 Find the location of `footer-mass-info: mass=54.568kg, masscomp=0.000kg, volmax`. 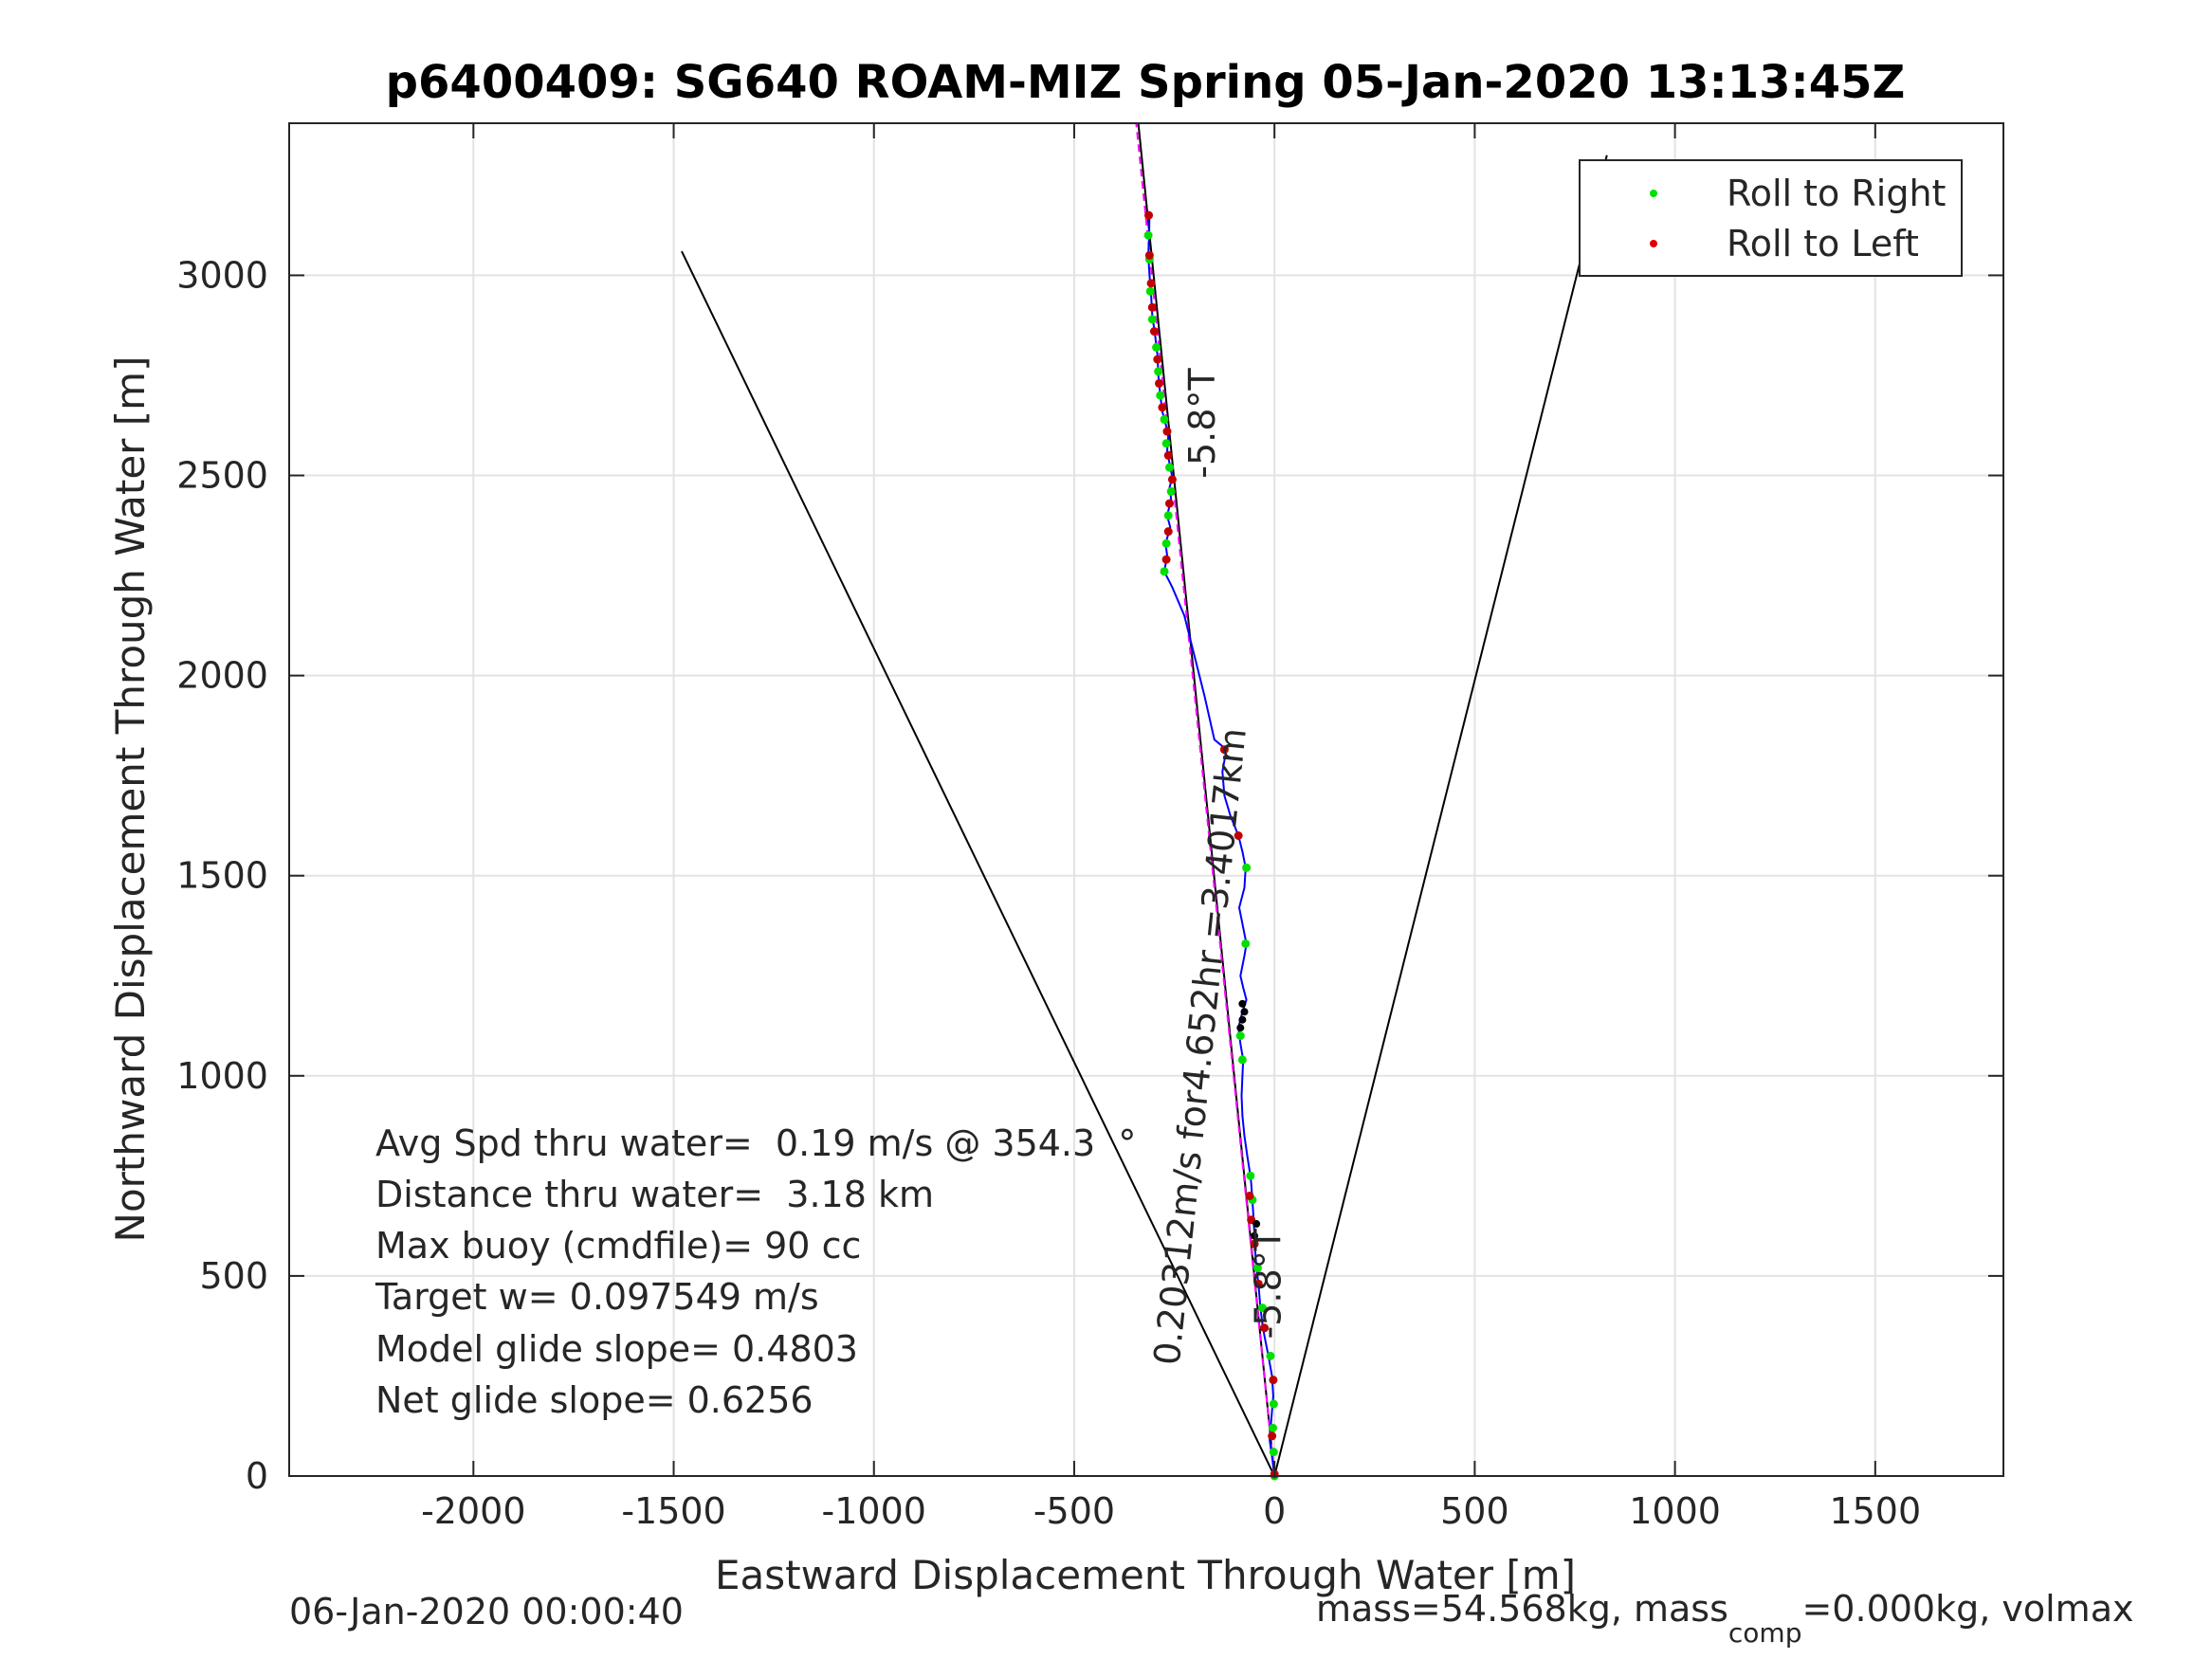

footer-mass-info: mass=54.568kg, masscomp=0.000kg, volmax is located at coordinates (1724, 1618).